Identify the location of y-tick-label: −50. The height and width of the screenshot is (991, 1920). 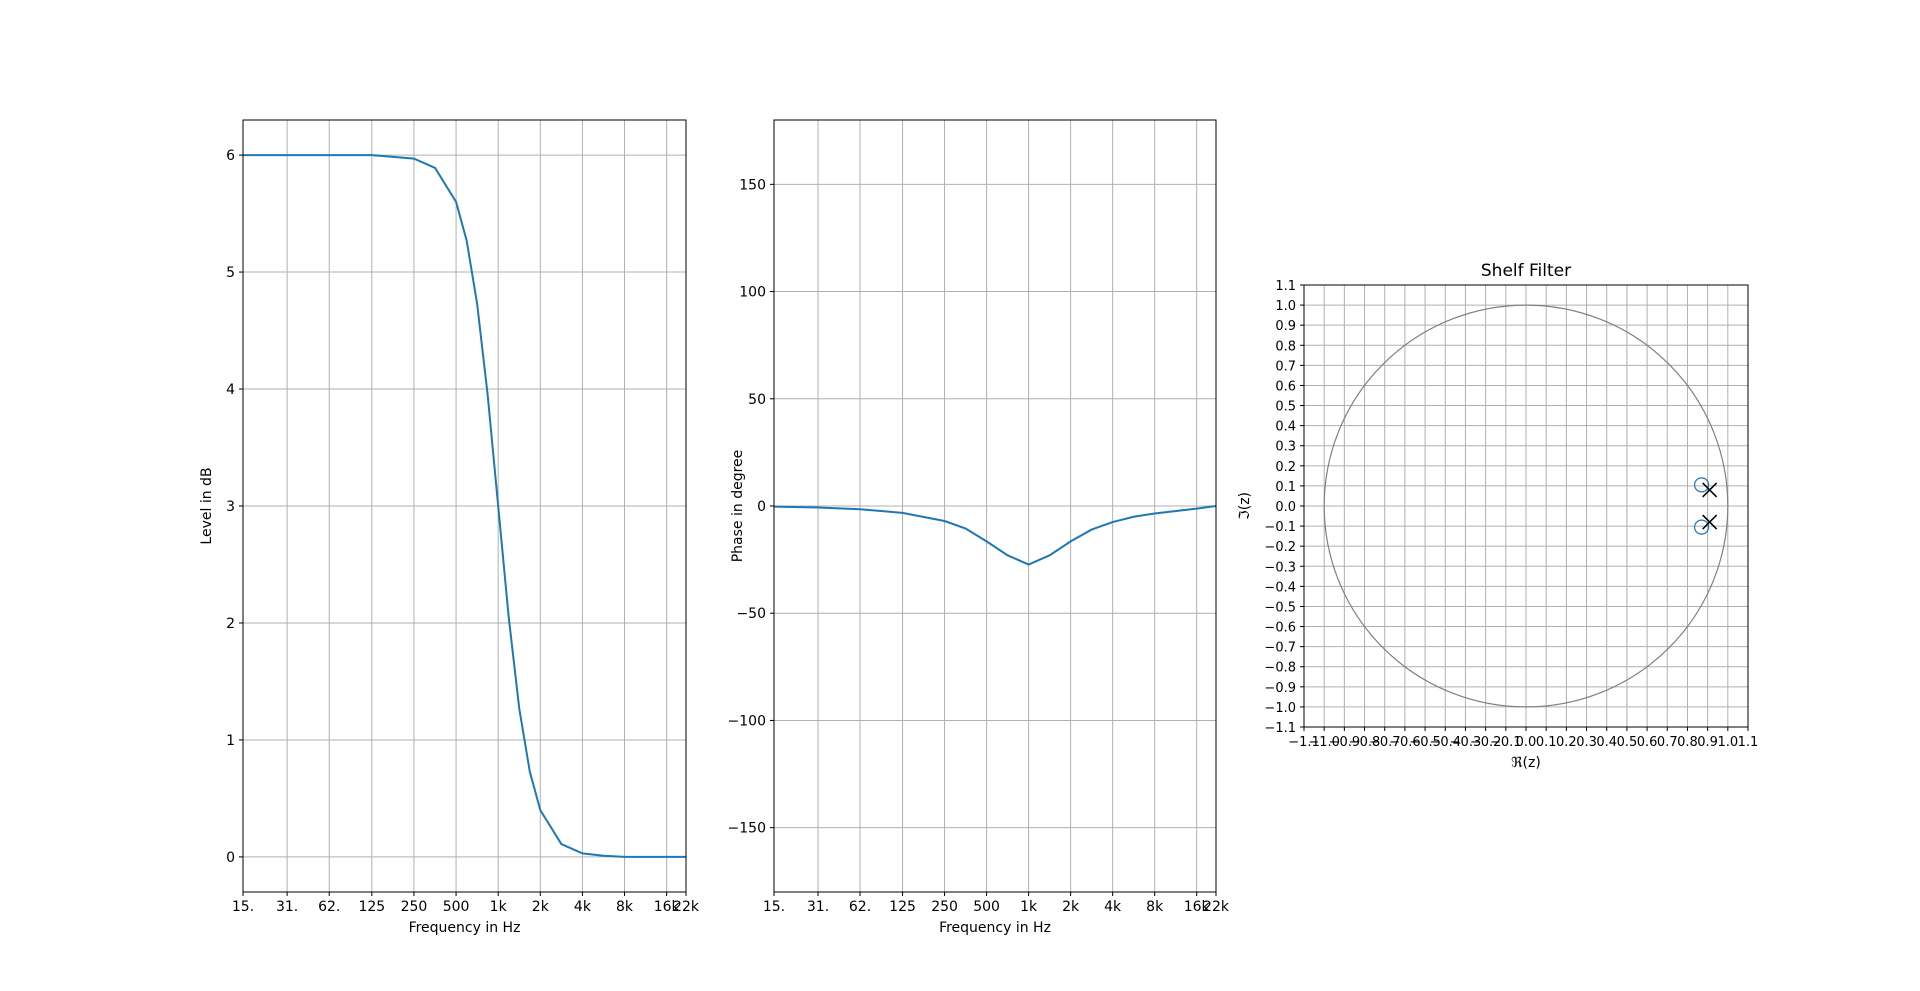
(751, 614).